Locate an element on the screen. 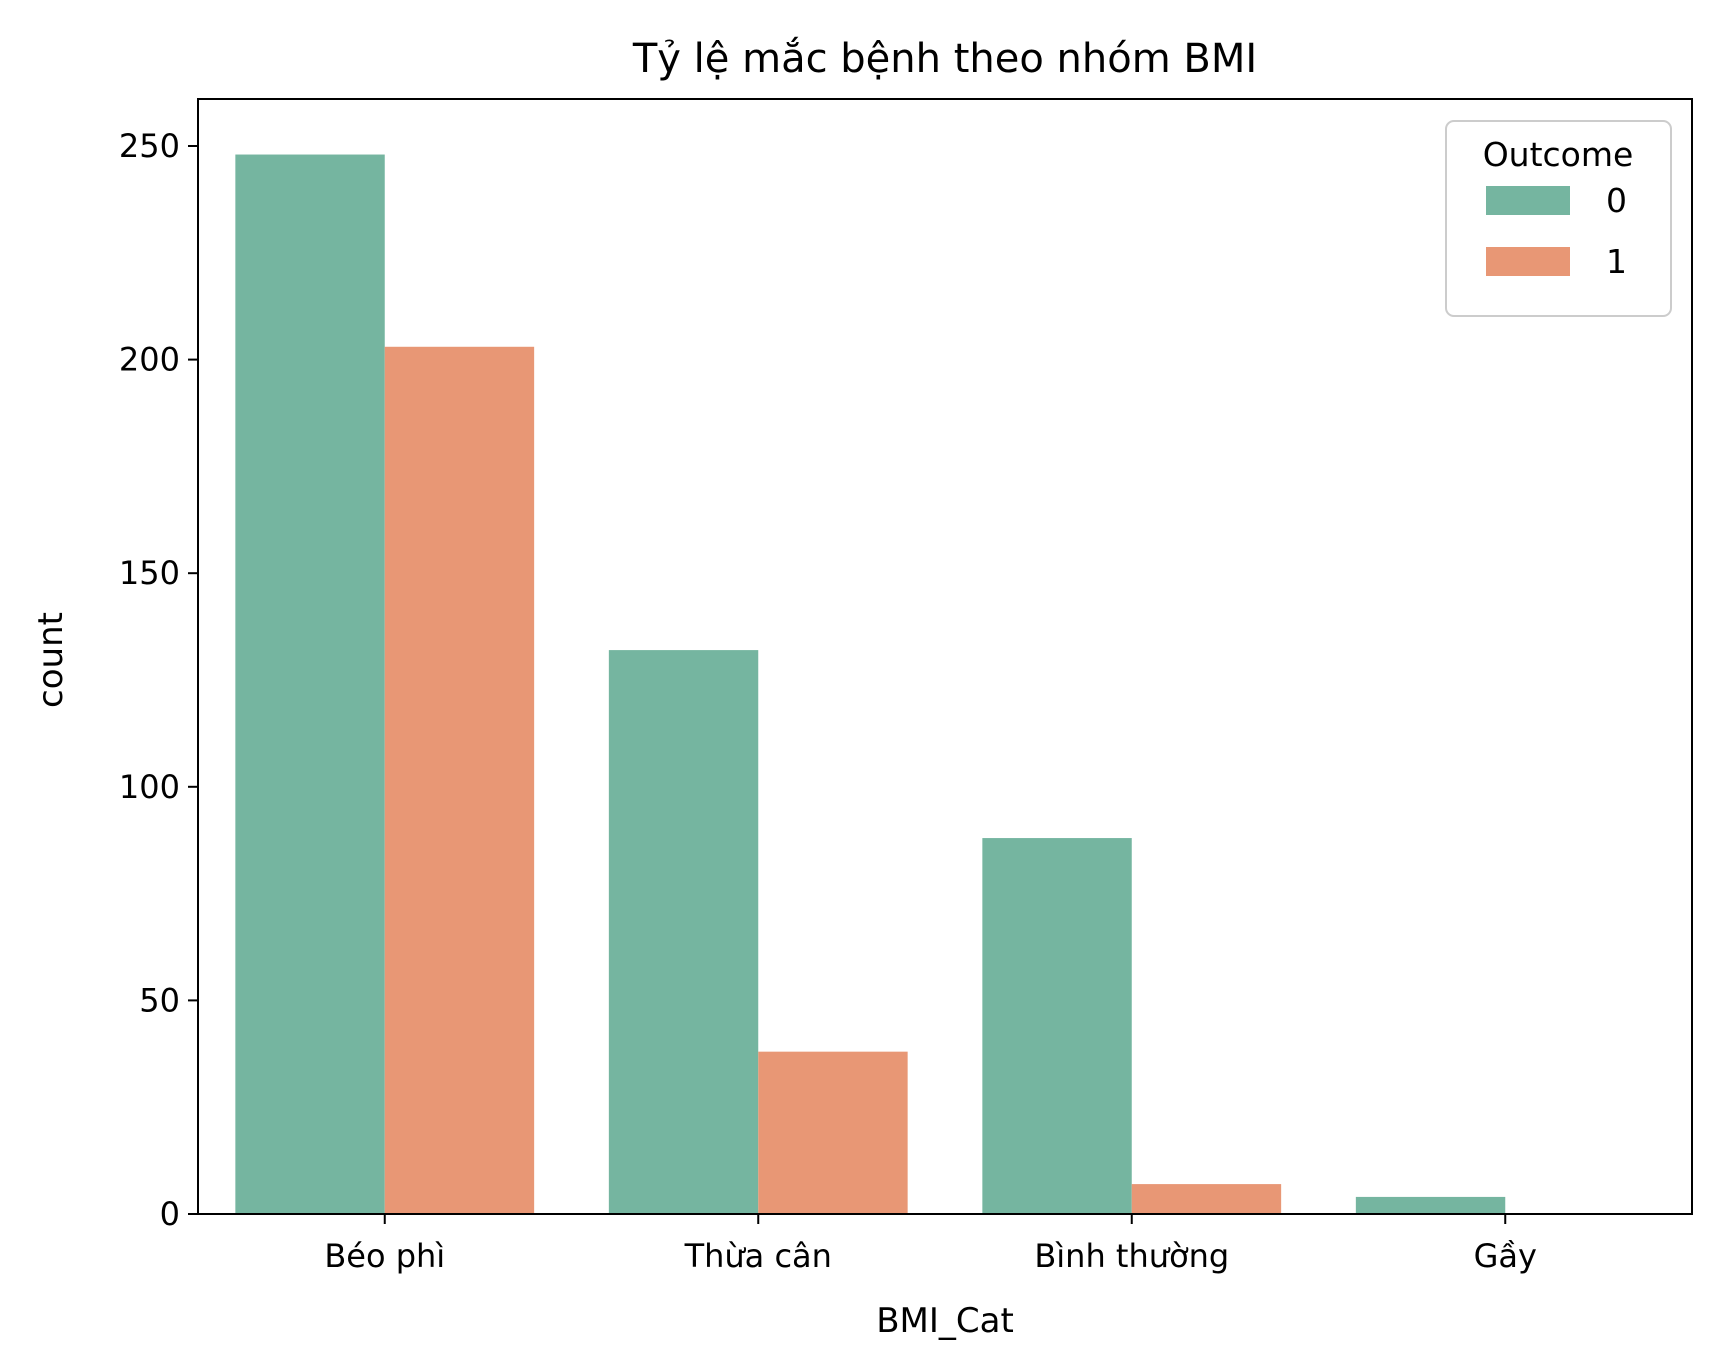  y-tick-label: 250 is located at coordinates (149, 146).